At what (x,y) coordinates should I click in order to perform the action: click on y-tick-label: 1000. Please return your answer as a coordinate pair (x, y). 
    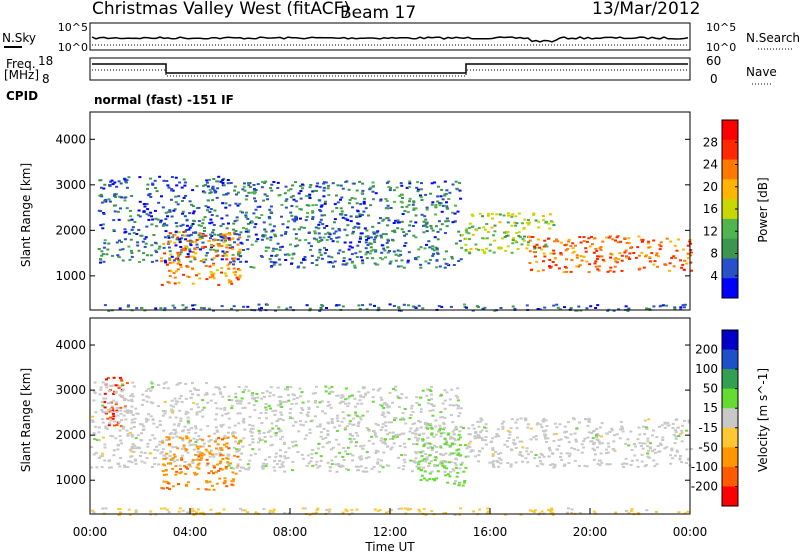
    Looking at the image, I should click on (70, 480).